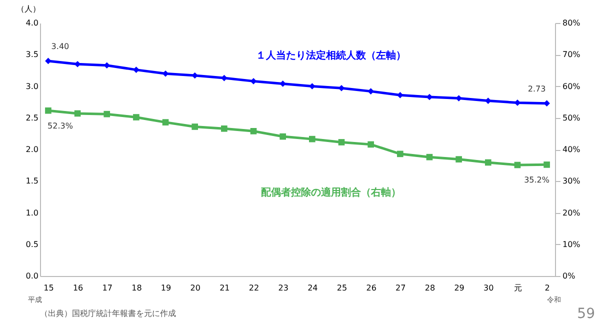  Describe the element at coordinates (49, 288) in the screenshot. I see `x-tick-label: 15` at that location.